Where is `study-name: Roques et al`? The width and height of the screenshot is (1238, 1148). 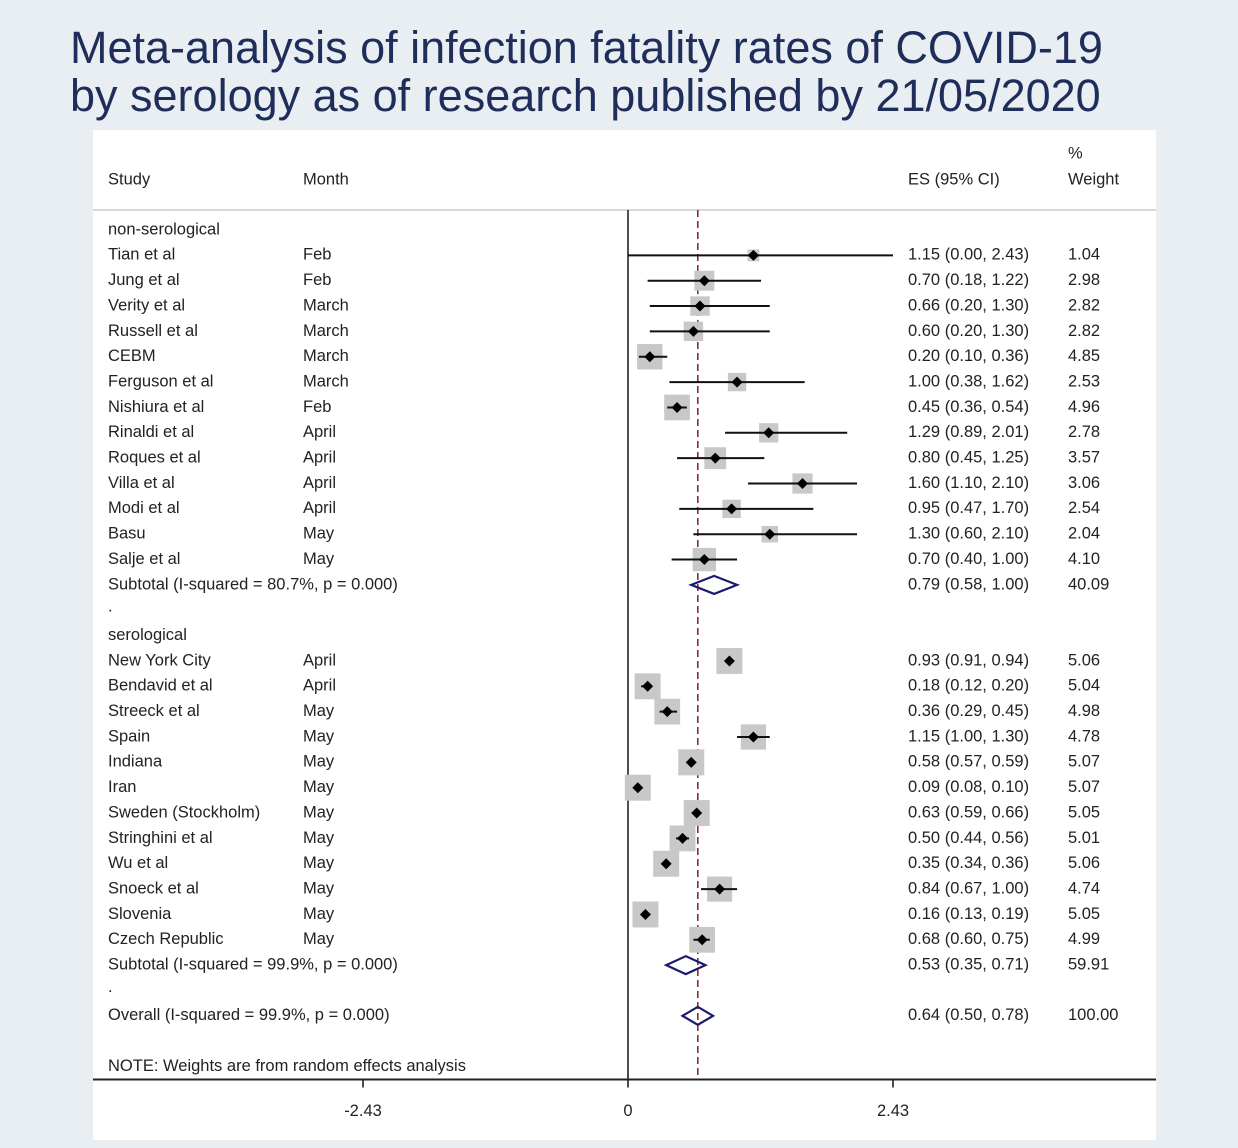
study-name: Roques et al is located at coordinates (154, 458).